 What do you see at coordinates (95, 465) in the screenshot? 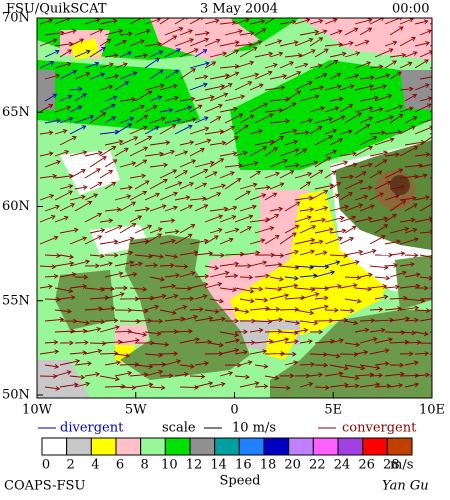
I see `colorbar-label: 4` at bounding box center [95, 465].